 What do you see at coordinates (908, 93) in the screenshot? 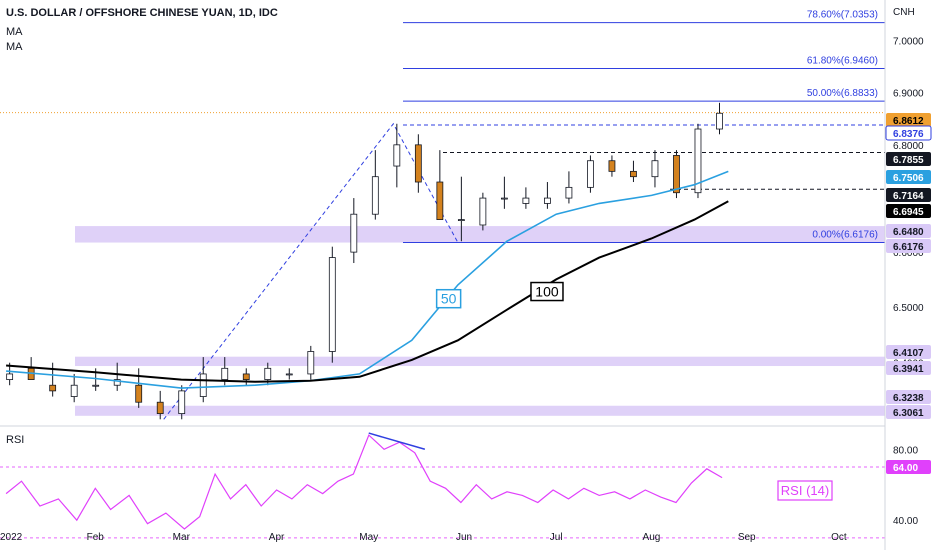
I see `price-tick-1: 6.9000` at bounding box center [908, 93].